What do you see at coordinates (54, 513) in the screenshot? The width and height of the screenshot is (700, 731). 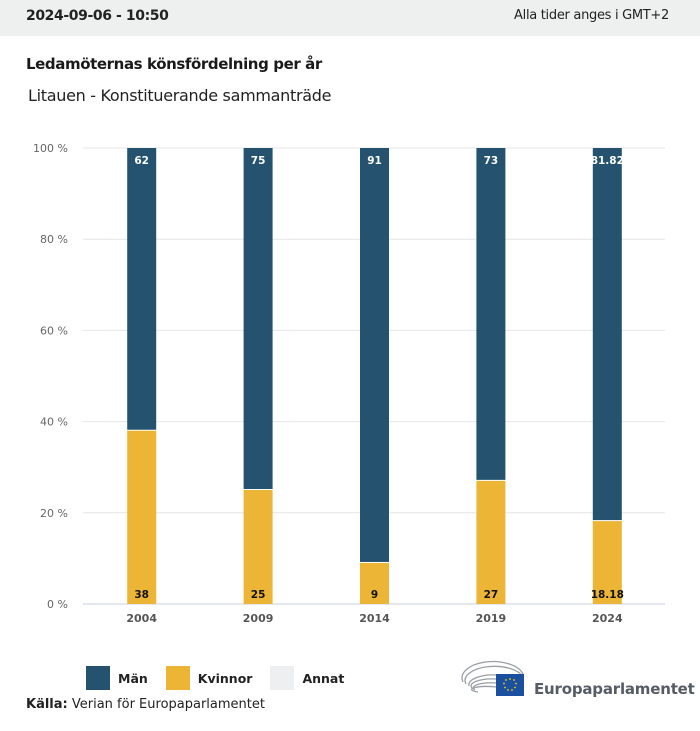 I see `y-tick-label: 20 %` at bounding box center [54, 513].